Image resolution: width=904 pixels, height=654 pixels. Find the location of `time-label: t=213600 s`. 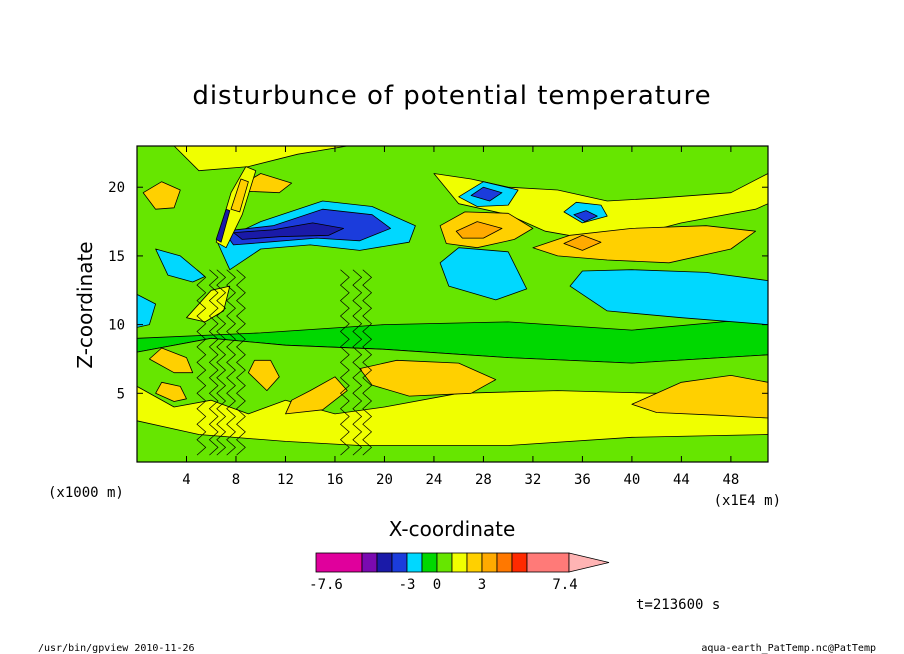

time-label: t=213600 s is located at coordinates (678, 605).